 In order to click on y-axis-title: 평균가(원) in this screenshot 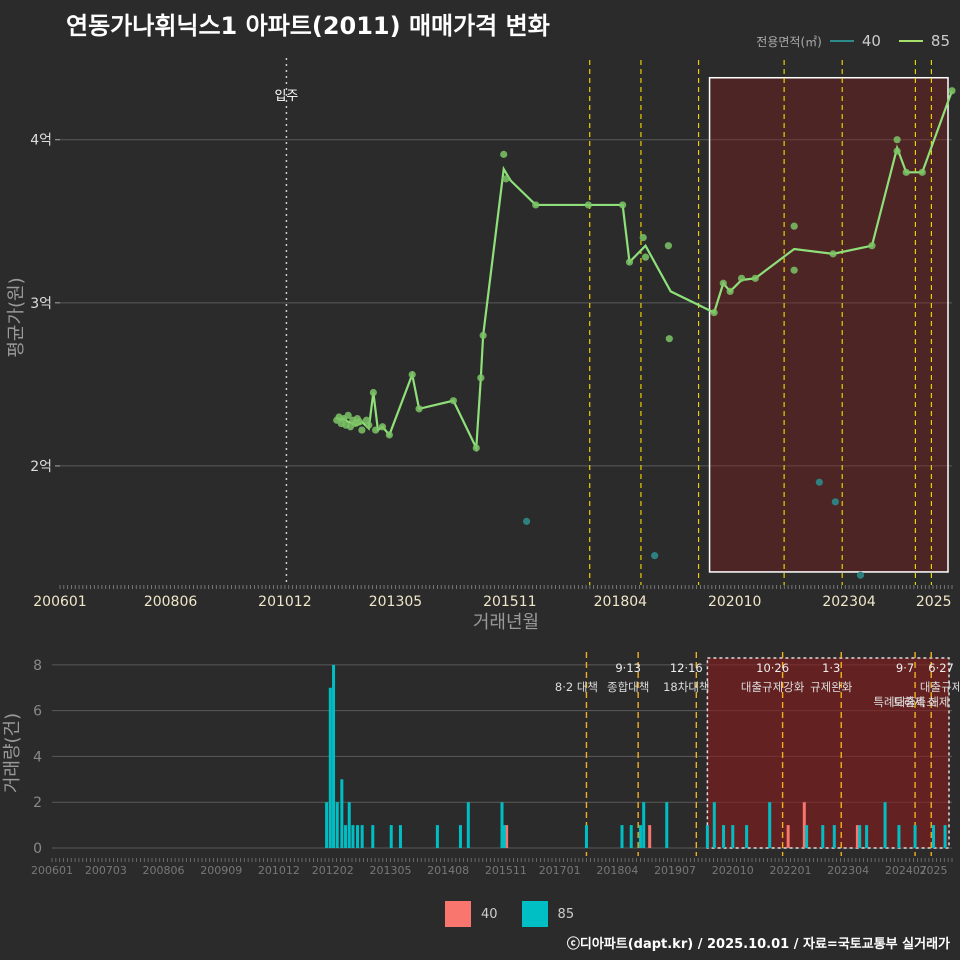, I will do `click(16, 317)`.